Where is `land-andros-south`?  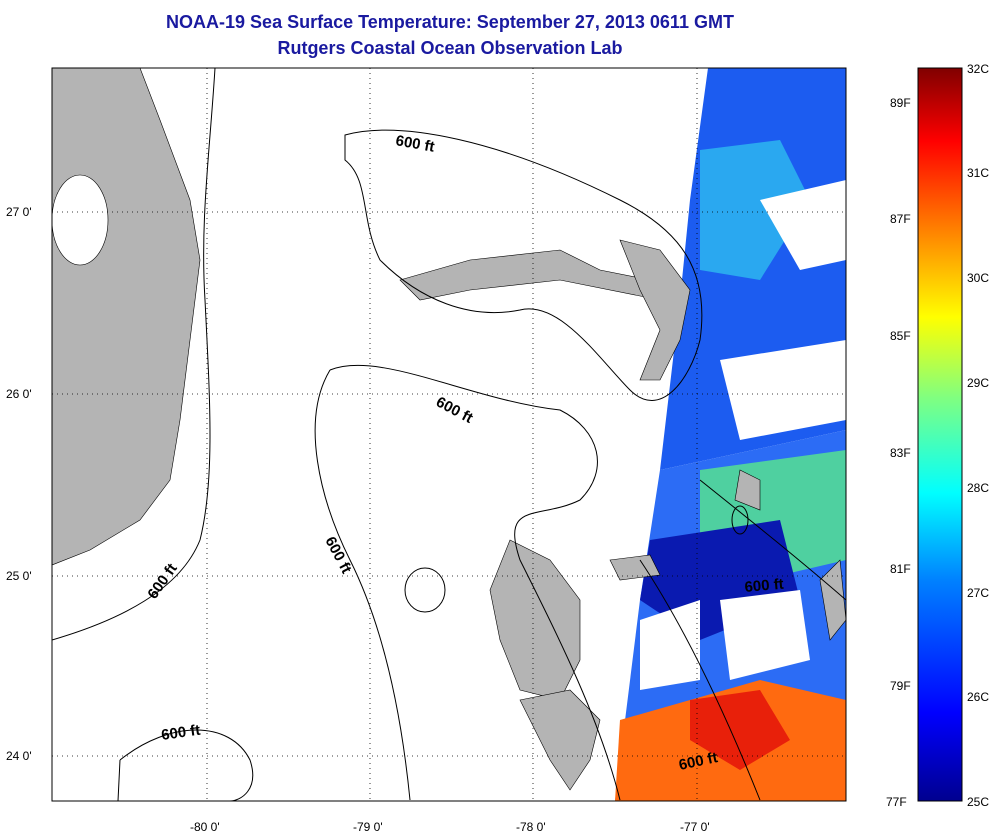 land-andros-south is located at coordinates (560, 740).